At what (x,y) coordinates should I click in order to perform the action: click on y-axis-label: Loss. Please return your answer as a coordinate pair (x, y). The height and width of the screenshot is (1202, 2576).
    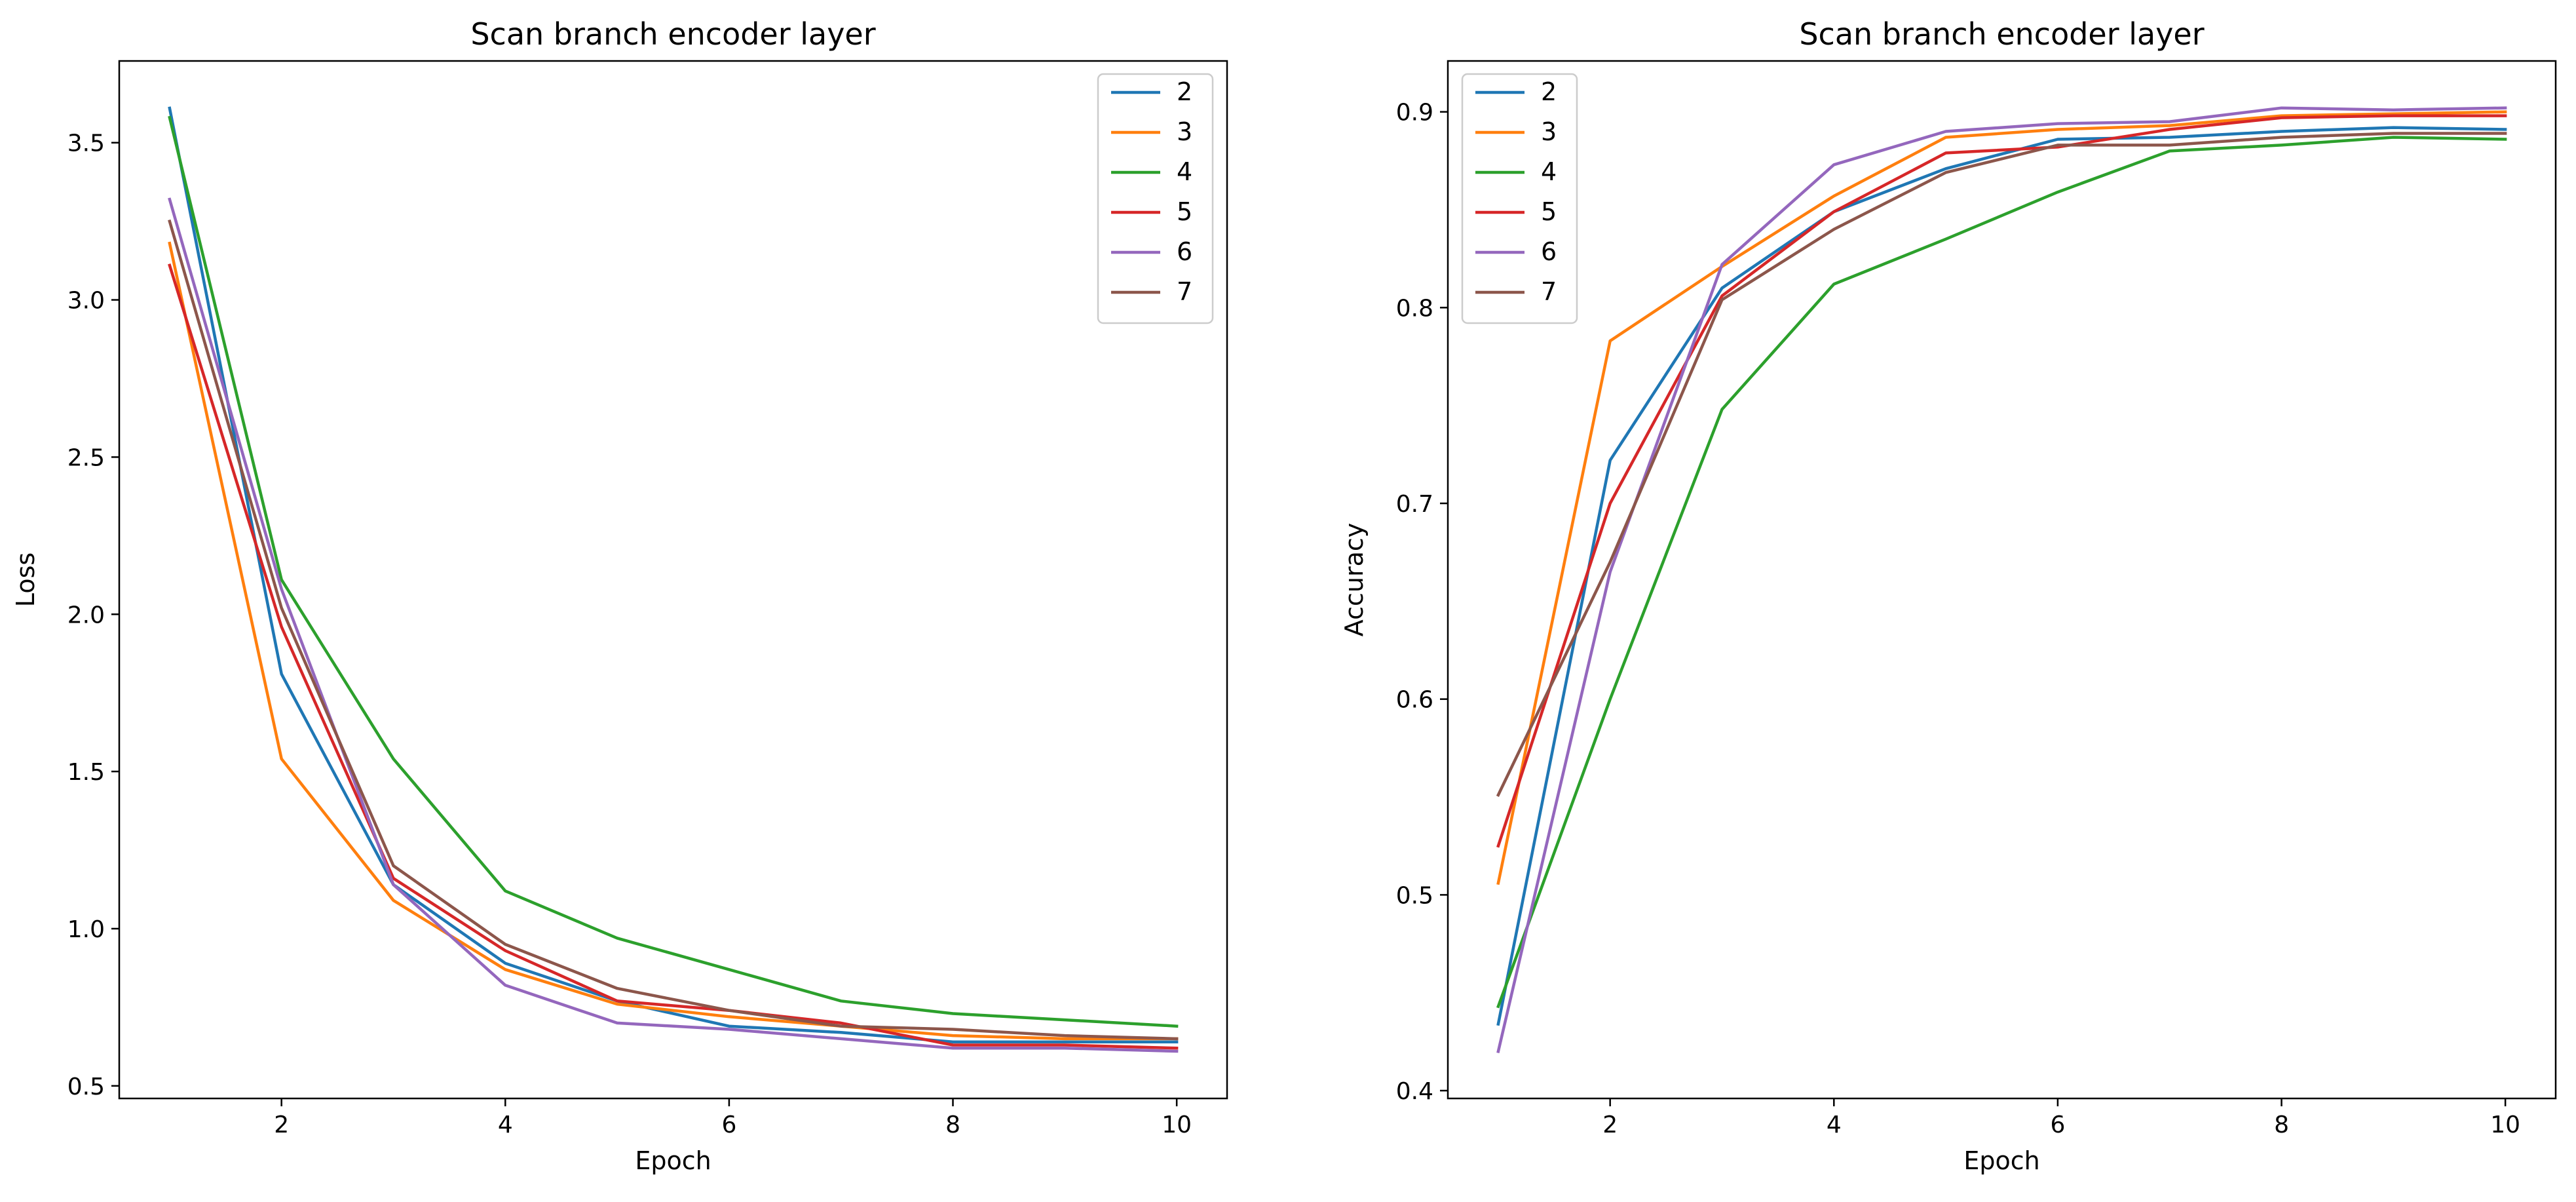
    Looking at the image, I should click on (26, 580).